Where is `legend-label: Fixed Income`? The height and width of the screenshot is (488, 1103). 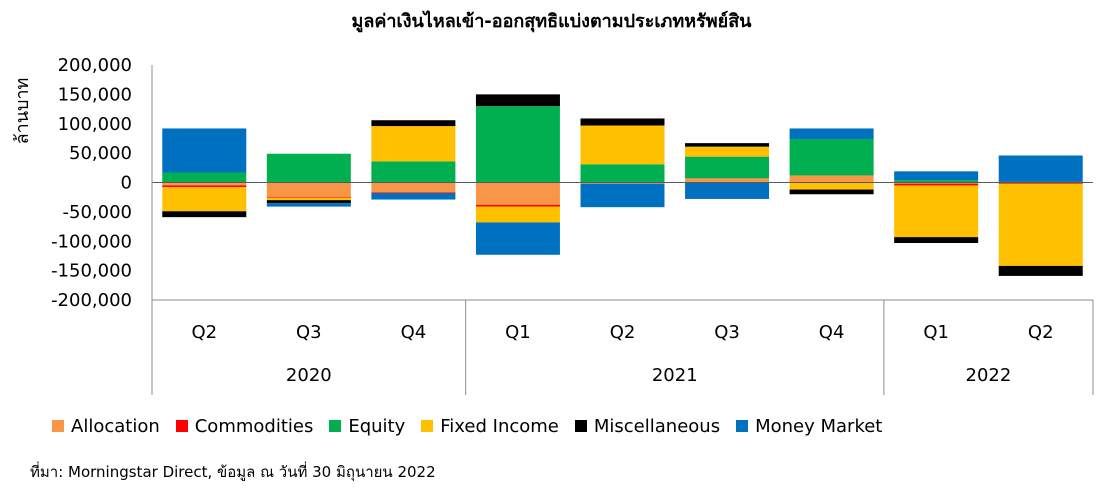 legend-label: Fixed Income is located at coordinates (499, 426).